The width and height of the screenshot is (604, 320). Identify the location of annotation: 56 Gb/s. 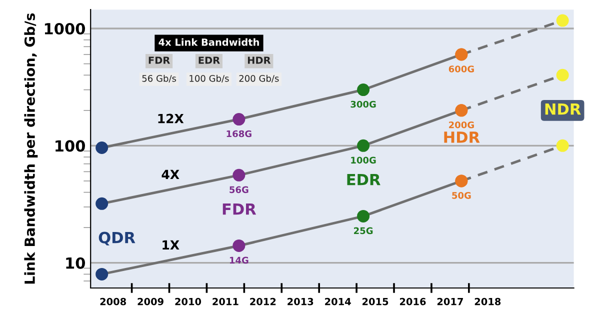
(159, 78).